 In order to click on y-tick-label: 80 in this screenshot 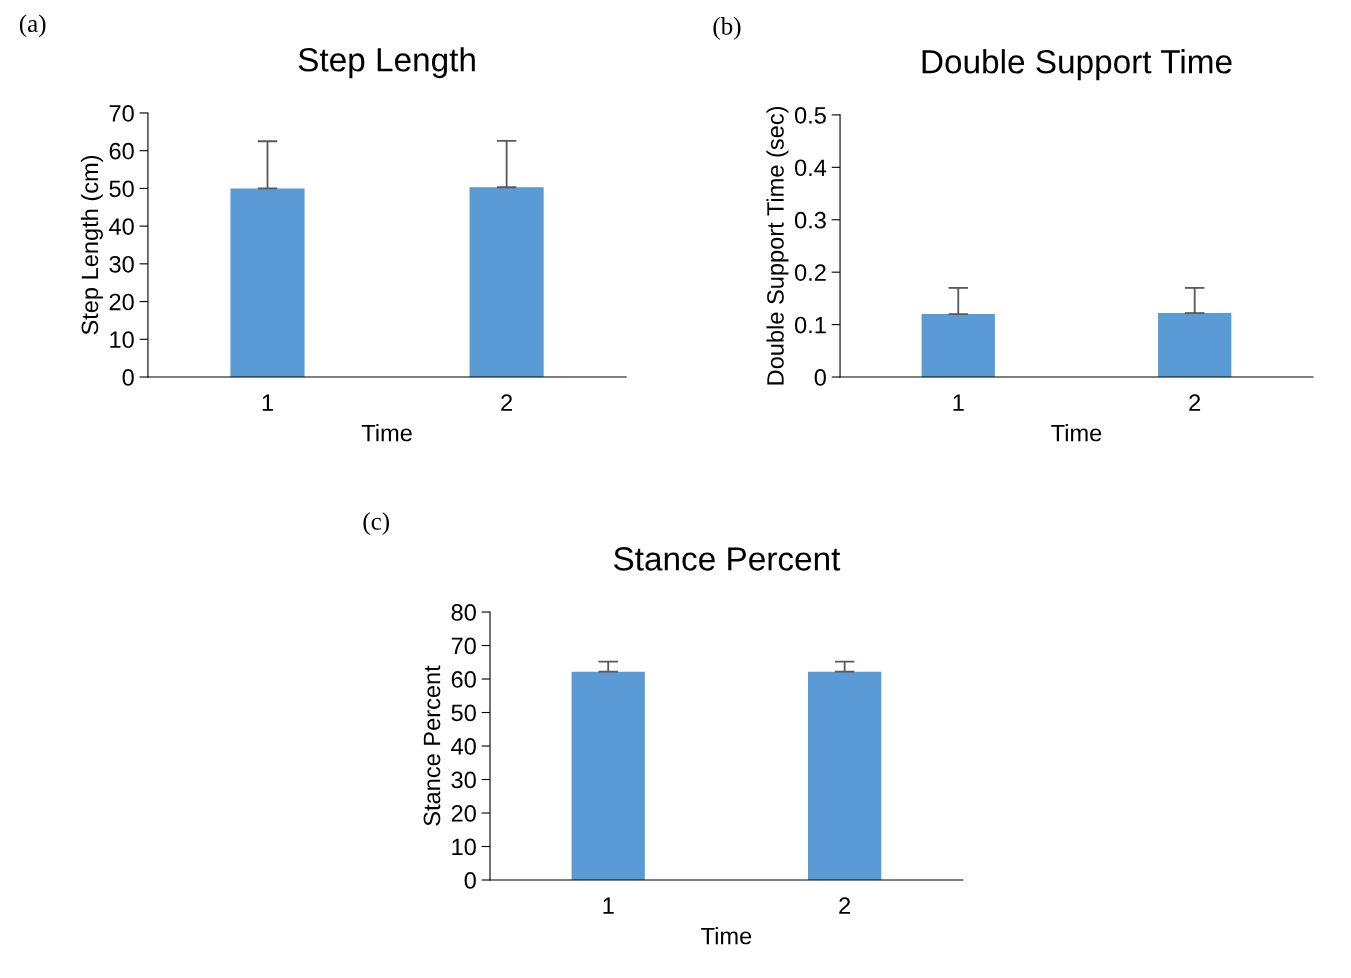, I will do `click(463, 612)`.